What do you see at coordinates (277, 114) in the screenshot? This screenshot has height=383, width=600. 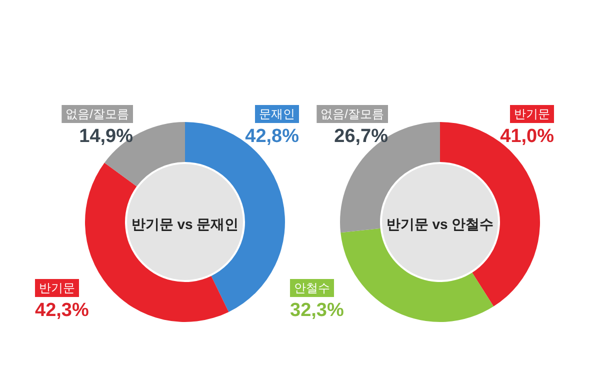 I see `slice-label: 문재인` at bounding box center [277, 114].